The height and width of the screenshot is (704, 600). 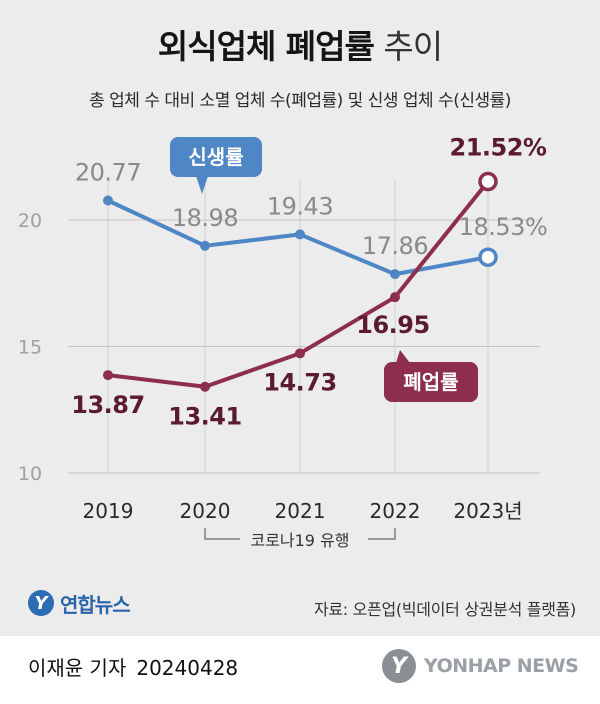 What do you see at coordinates (205, 511) in the screenshot?
I see `x-tick-label: 2020` at bounding box center [205, 511].